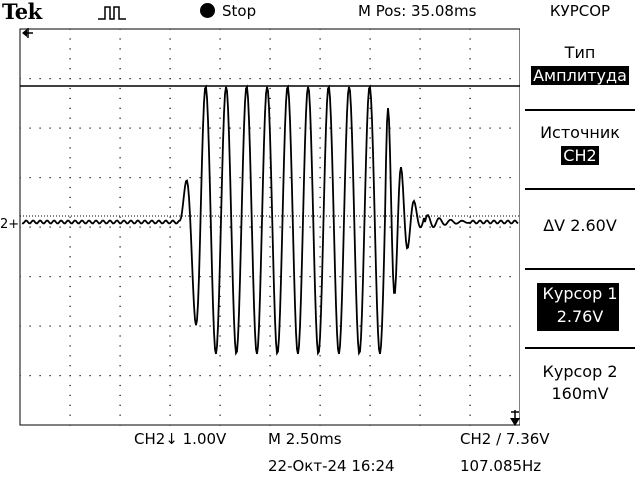 The image size is (640, 480). I want to click on brand-logo: Tek, so click(22, 12).